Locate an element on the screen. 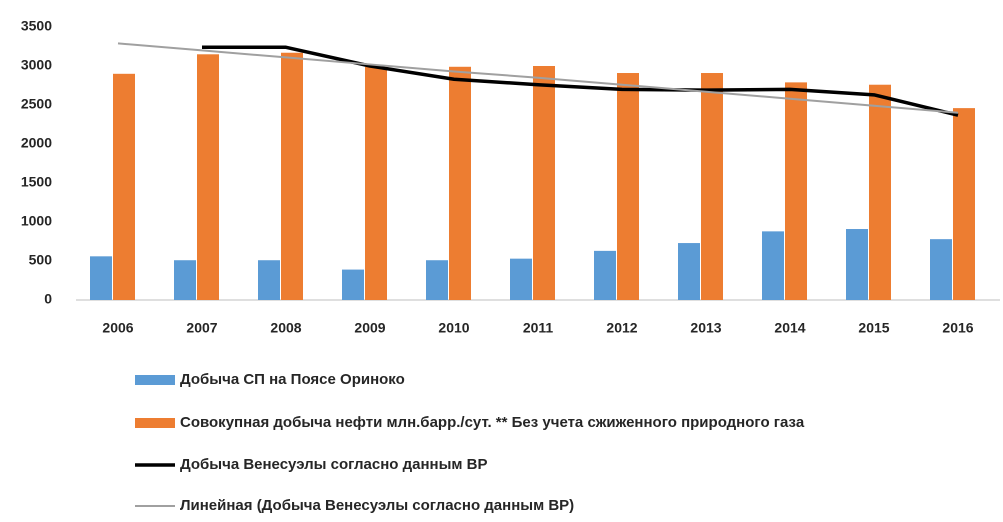 The image size is (1003, 522). x-tick-label: 2007 is located at coordinates (201, 328).